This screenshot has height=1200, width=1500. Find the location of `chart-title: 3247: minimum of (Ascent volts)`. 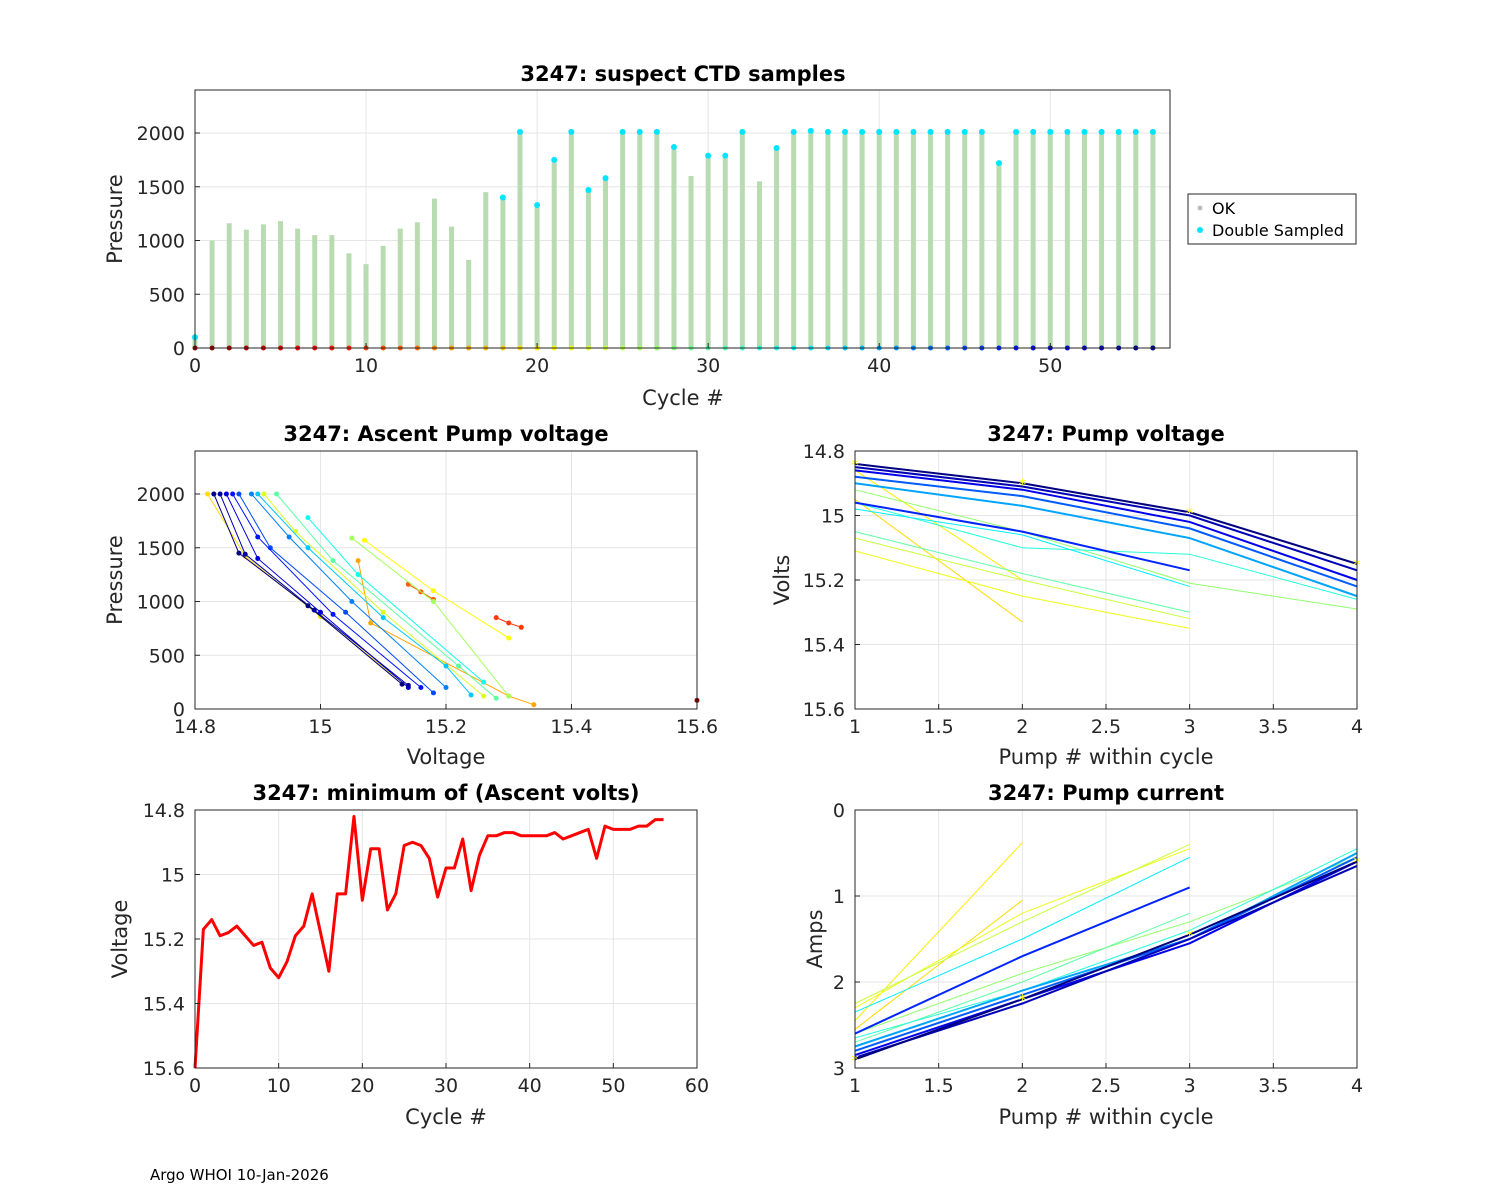

chart-title: 3247: minimum of (Ascent volts) is located at coordinates (445, 793).